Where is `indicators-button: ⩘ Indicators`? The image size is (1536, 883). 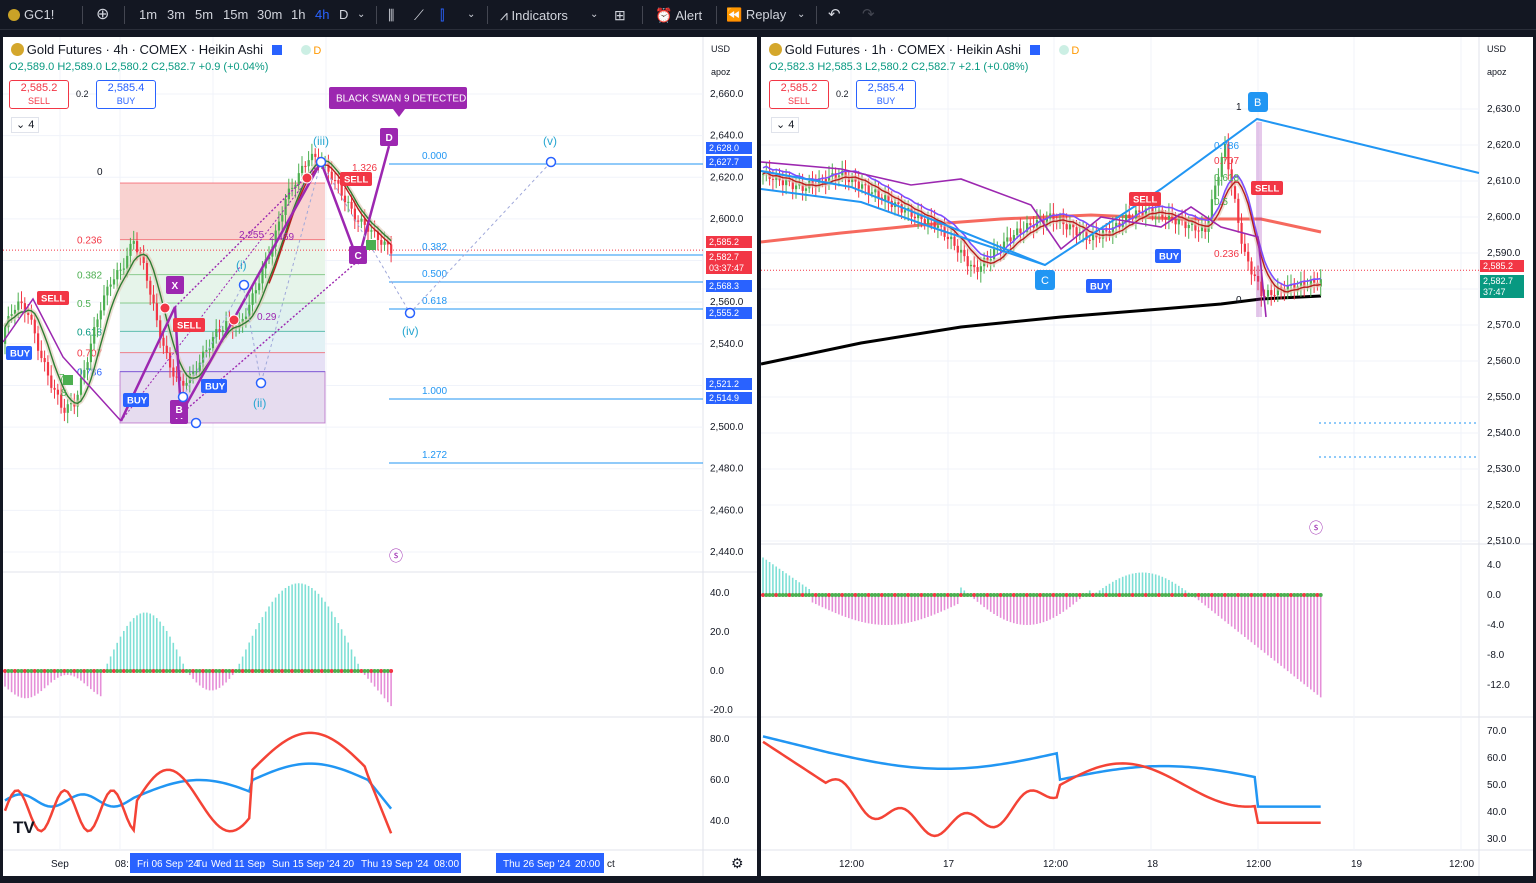 indicators-button: ⩘ Indicators is located at coordinates (534, 15).